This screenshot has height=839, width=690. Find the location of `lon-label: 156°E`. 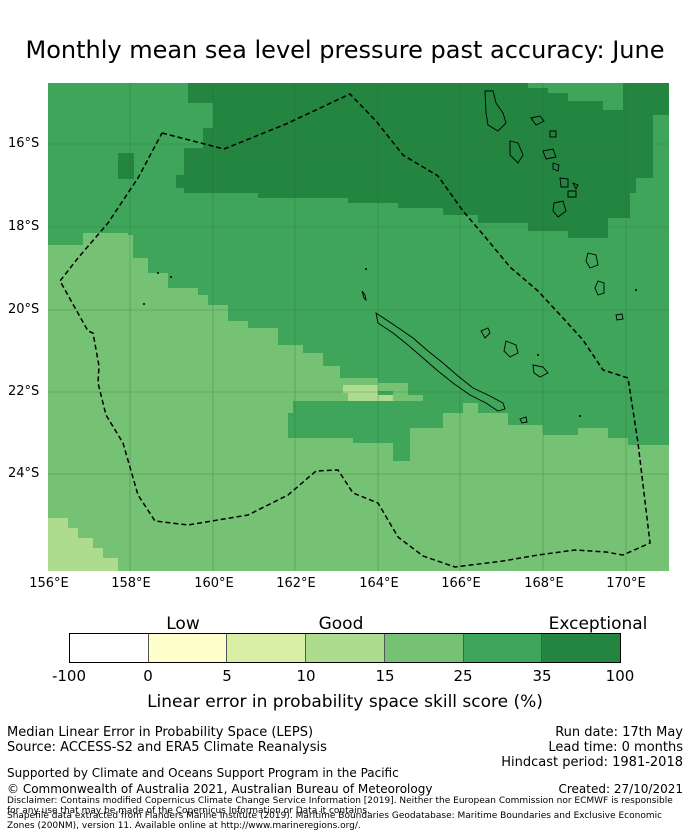

lon-label: 156°E is located at coordinates (49, 583).